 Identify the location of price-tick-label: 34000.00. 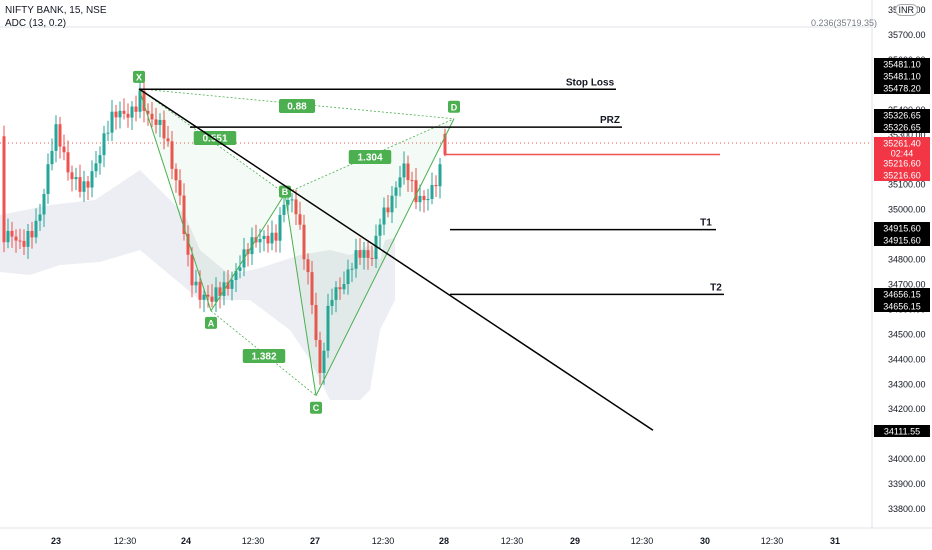
(907, 459).